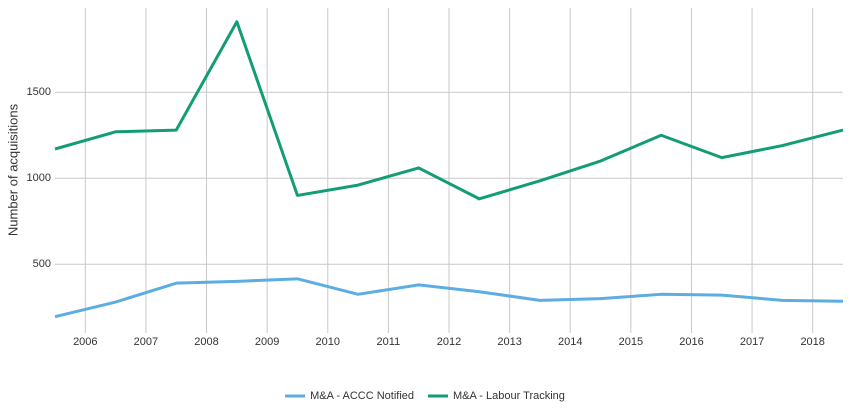 The height and width of the screenshot is (415, 850). I want to click on x-tick-label: 2007, so click(146, 342).